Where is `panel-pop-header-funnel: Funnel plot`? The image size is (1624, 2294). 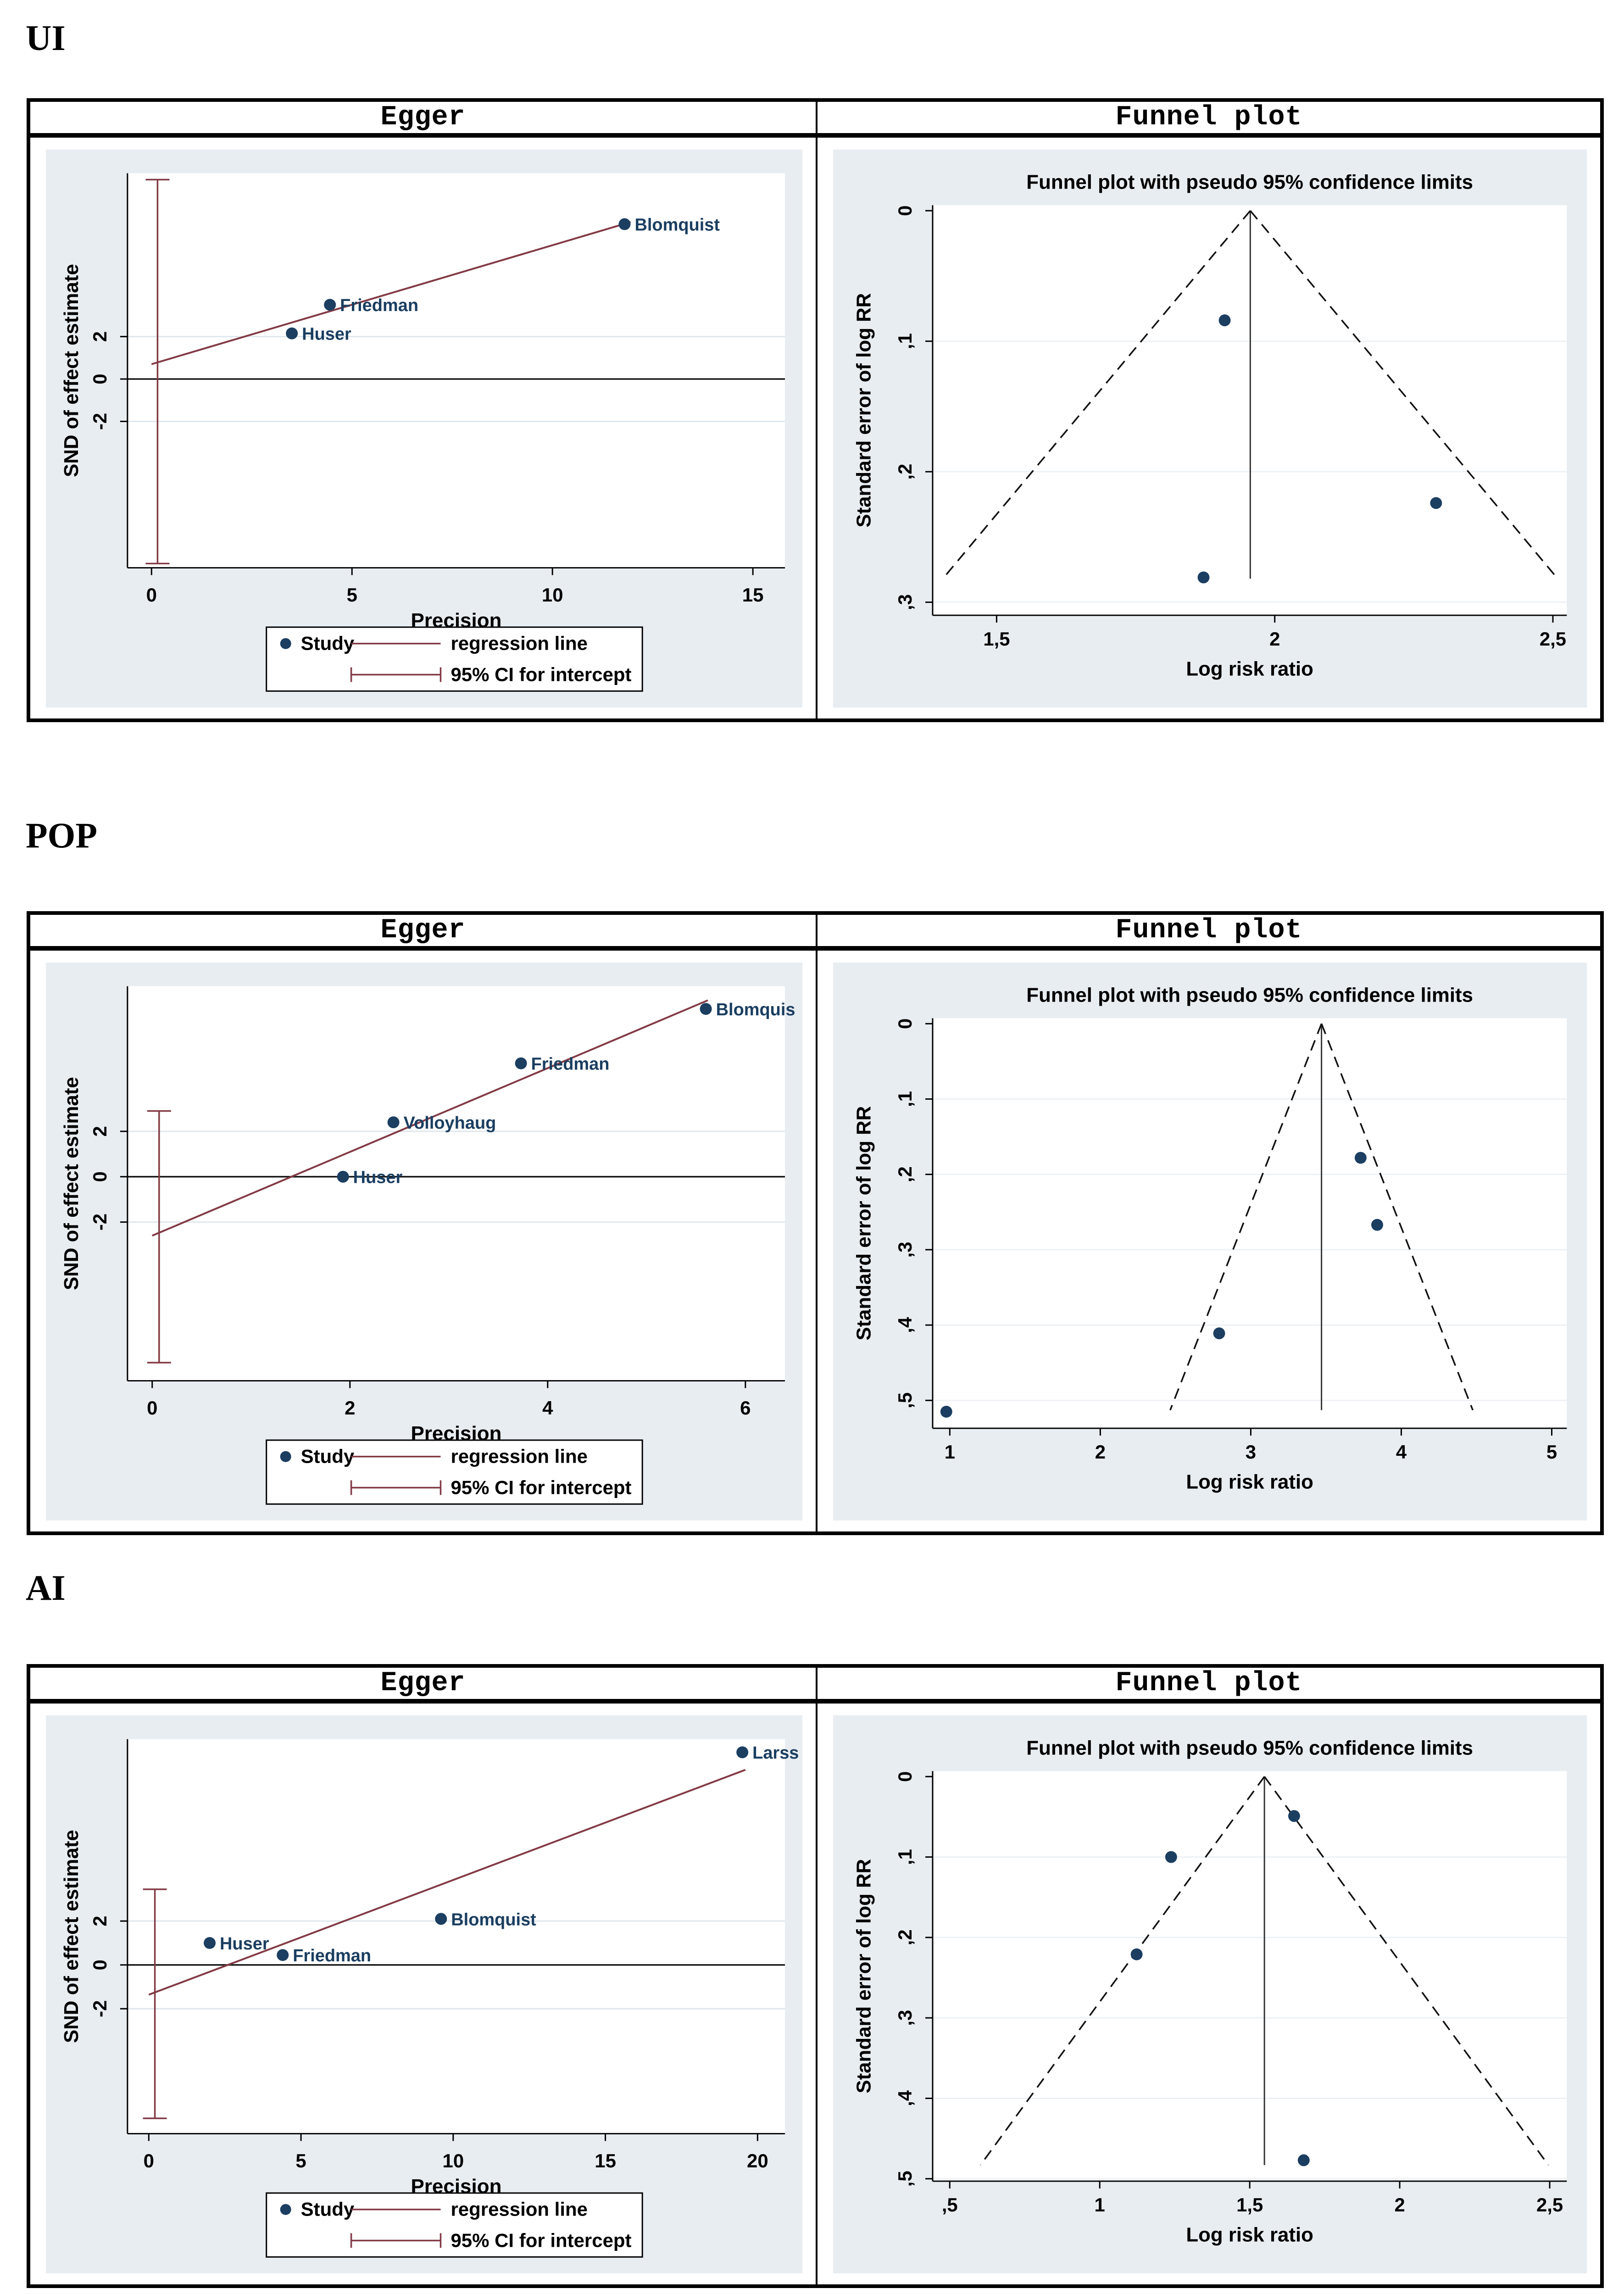
panel-pop-header-funnel: Funnel plot is located at coordinates (1209, 933).